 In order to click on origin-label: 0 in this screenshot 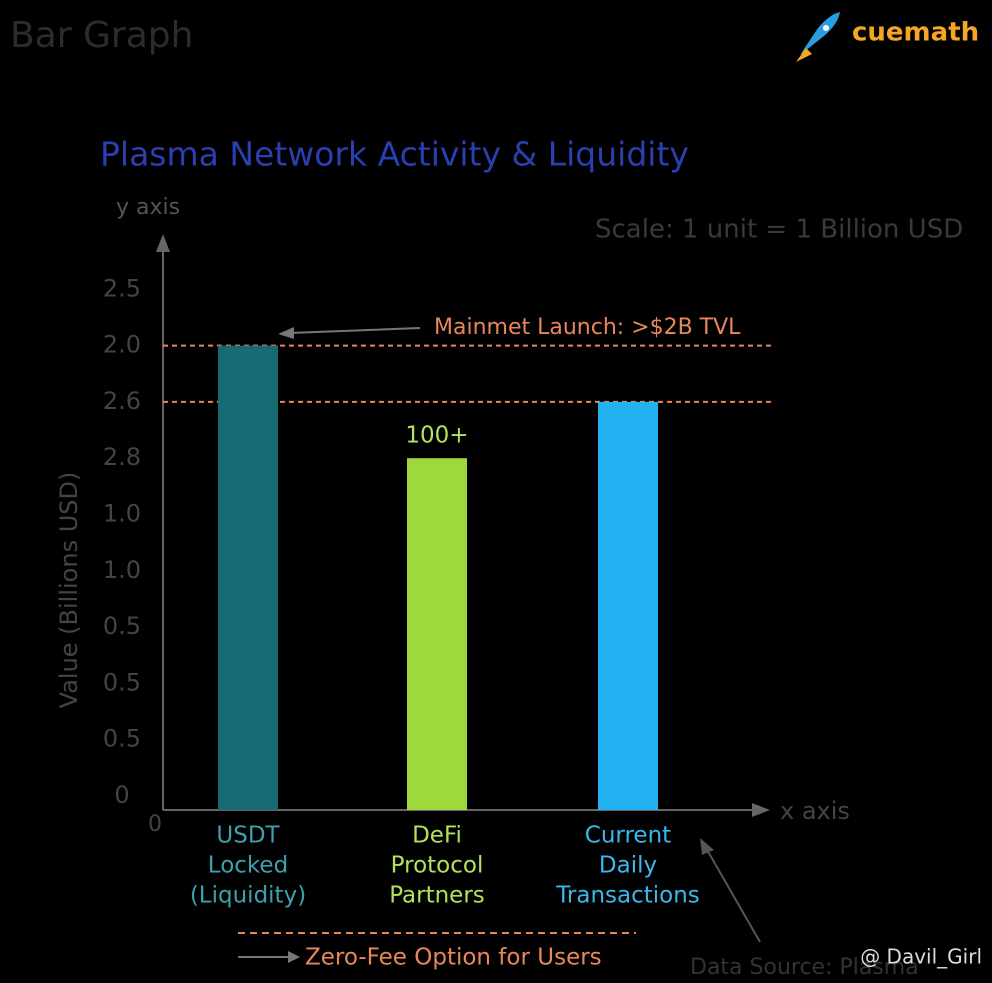, I will do `click(155, 824)`.